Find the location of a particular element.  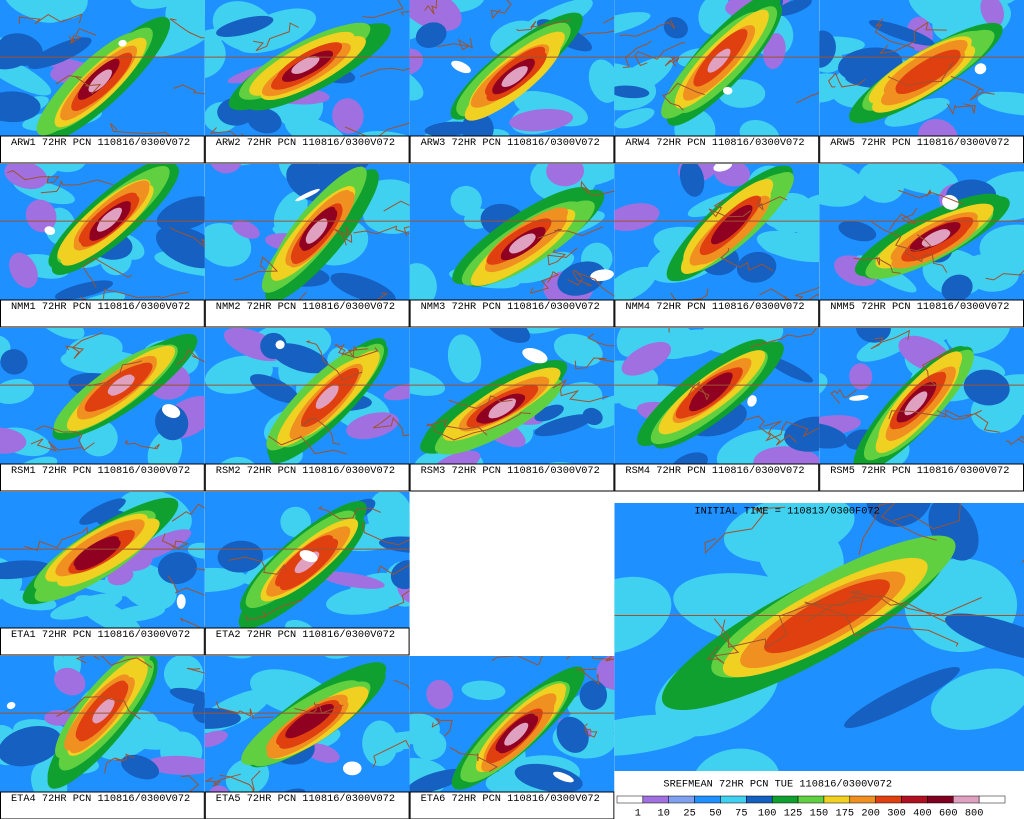

panel-label: NMM2 72HR PCN 110816/0300V072 is located at coordinates (305, 307).